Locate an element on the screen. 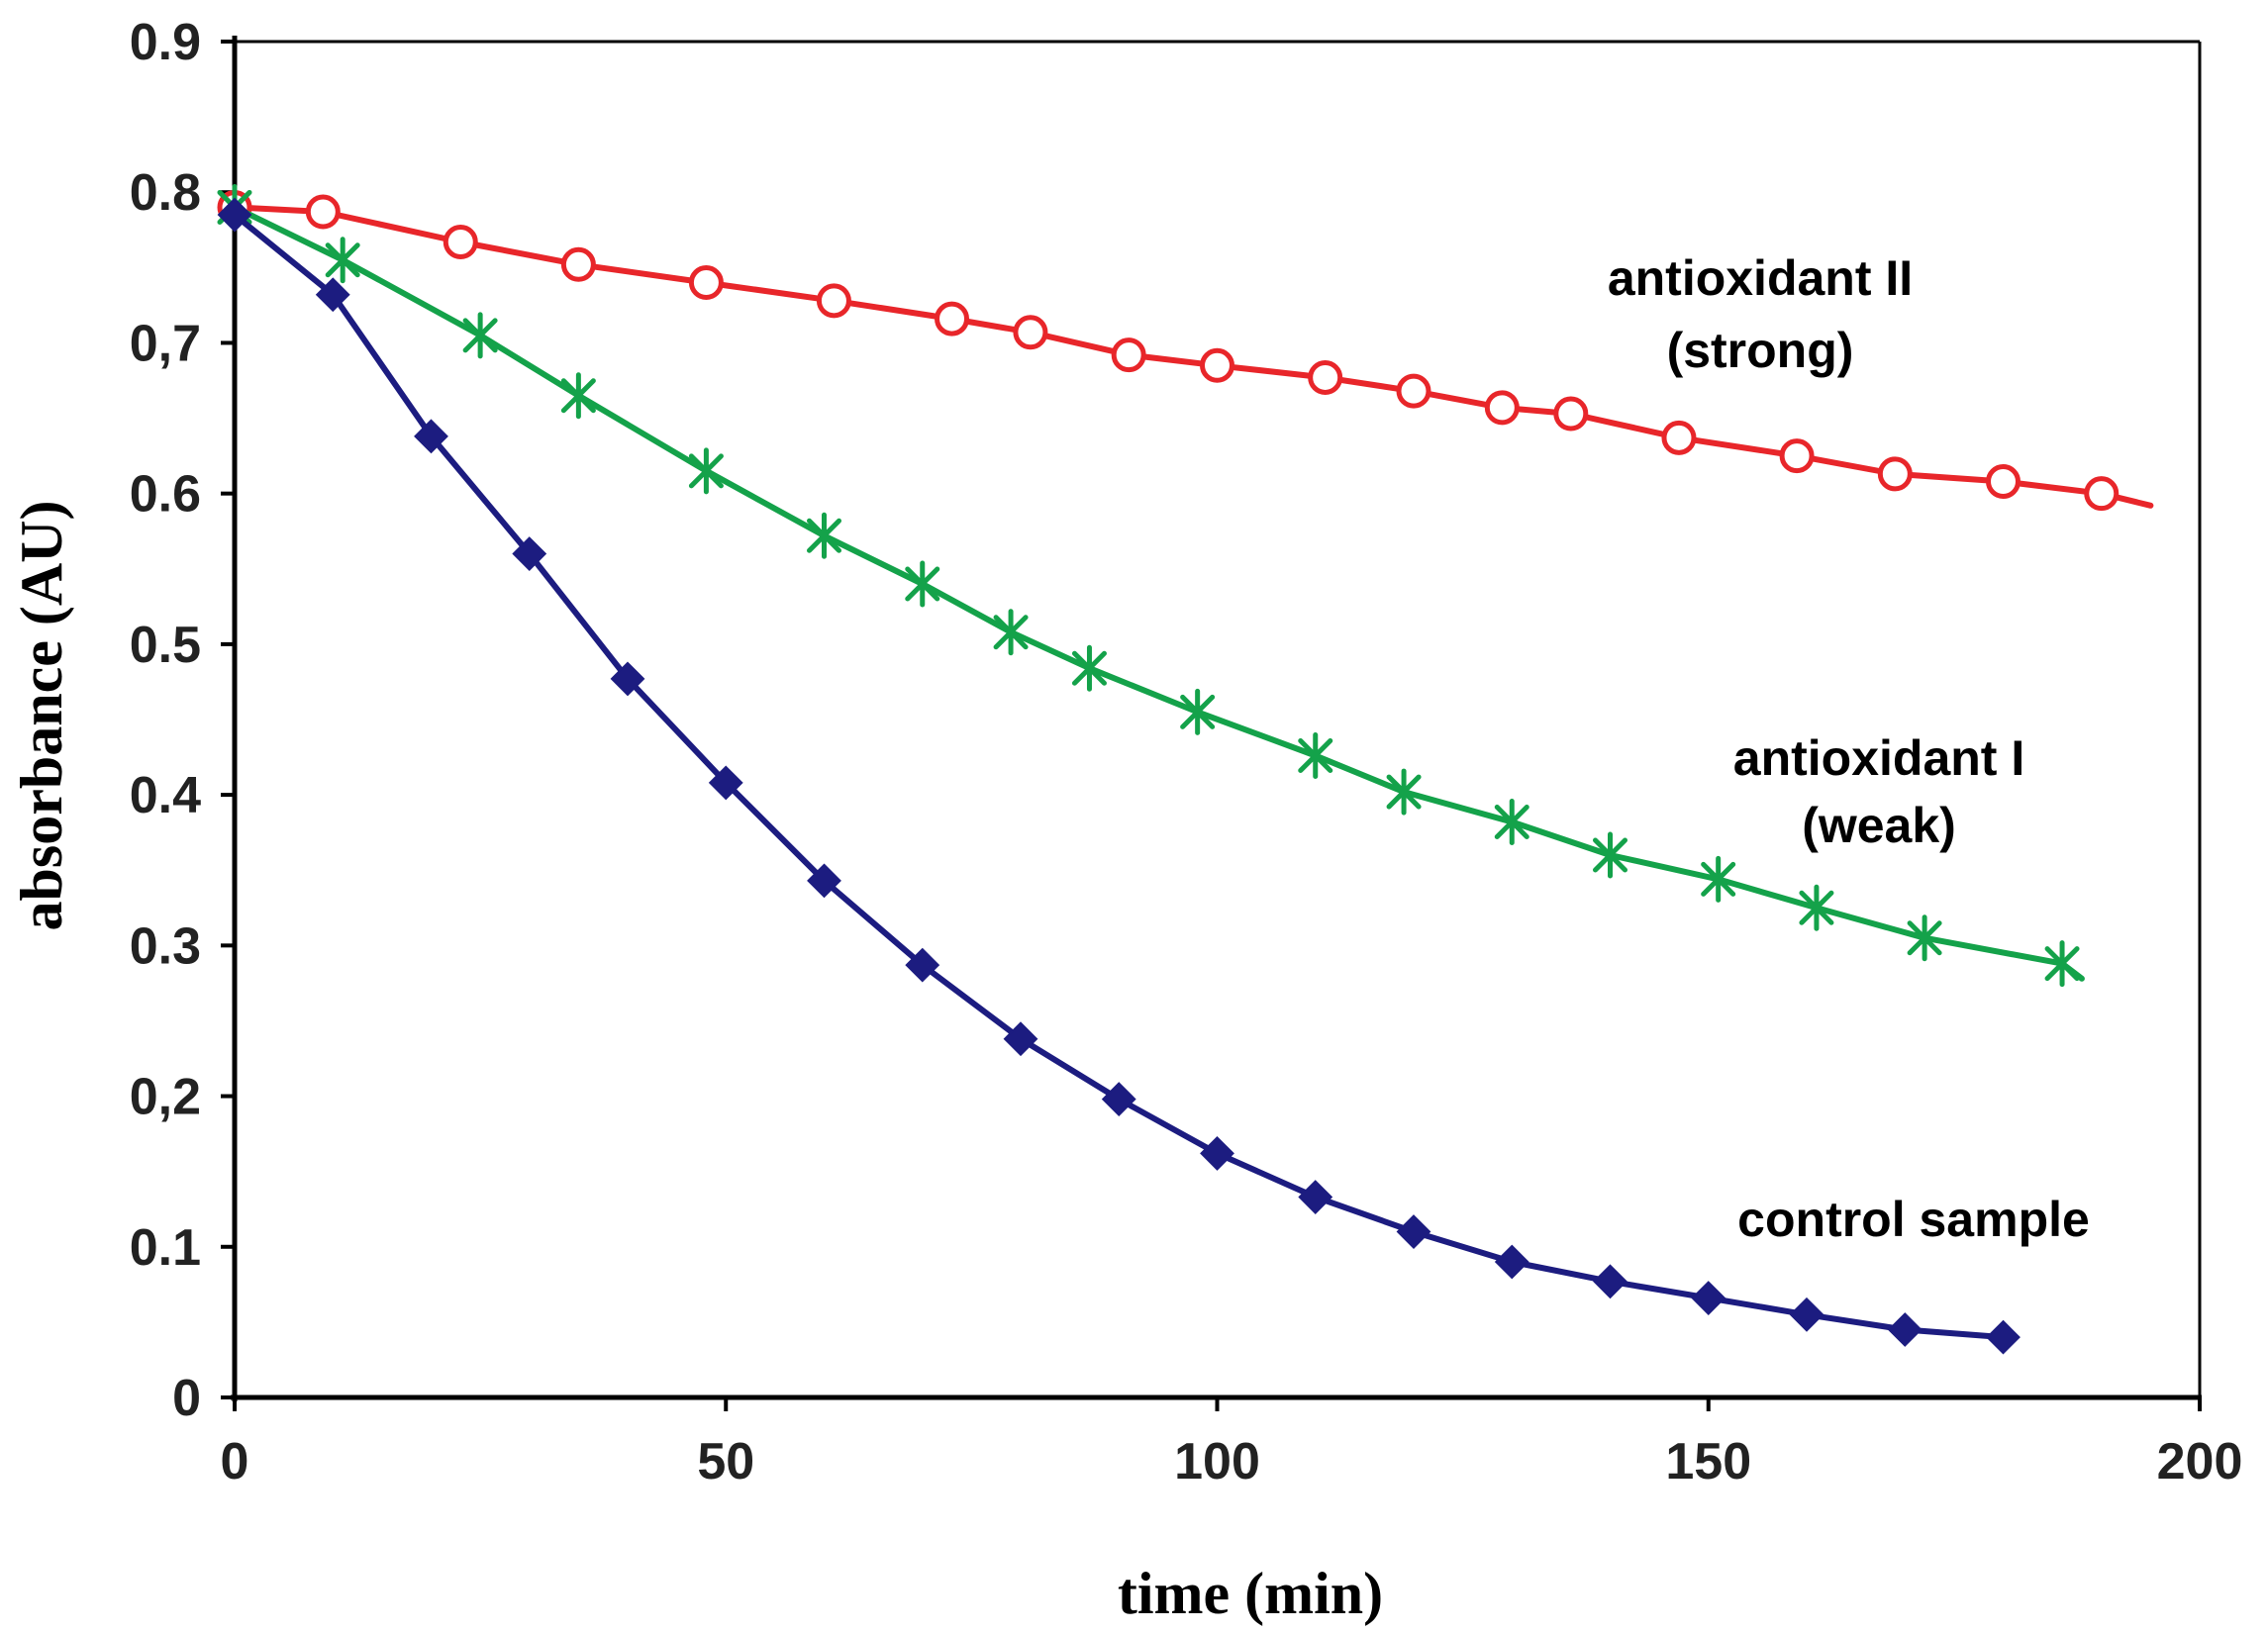 The image size is (2268, 1634). y-axis-title: absorbance (AU) is located at coordinates (41, 716).